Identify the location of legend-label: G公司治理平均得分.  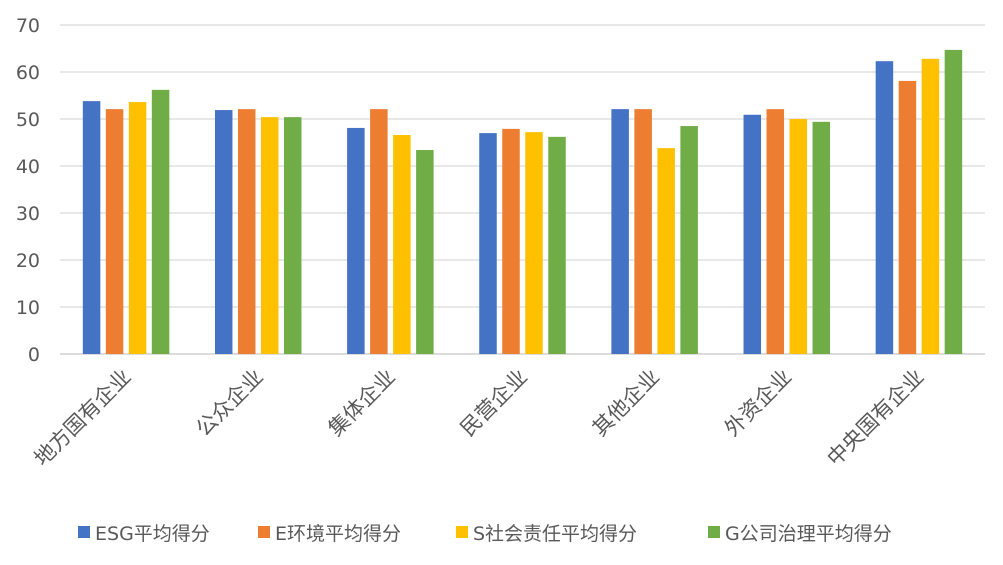
(808, 534).